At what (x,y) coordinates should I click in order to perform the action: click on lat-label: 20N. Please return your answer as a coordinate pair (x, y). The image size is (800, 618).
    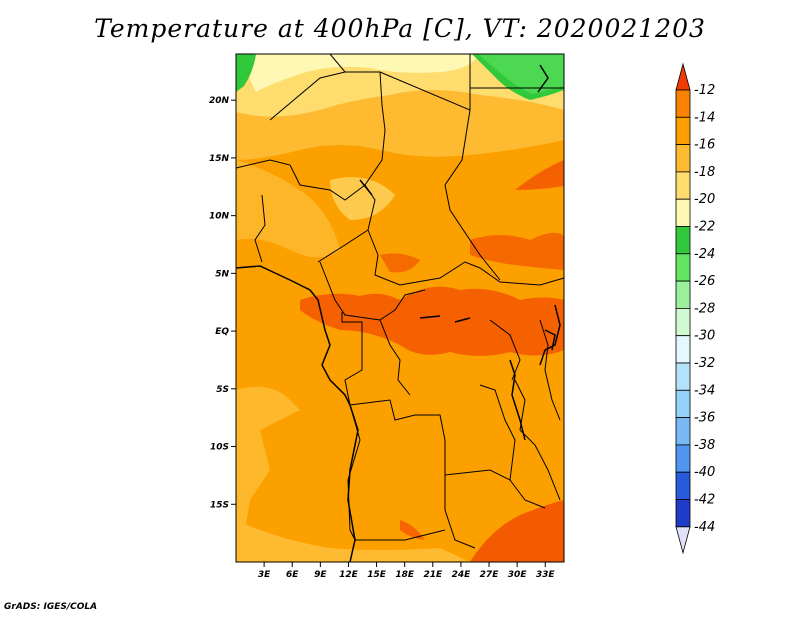
    Looking at the image, I should click on (219, 101).